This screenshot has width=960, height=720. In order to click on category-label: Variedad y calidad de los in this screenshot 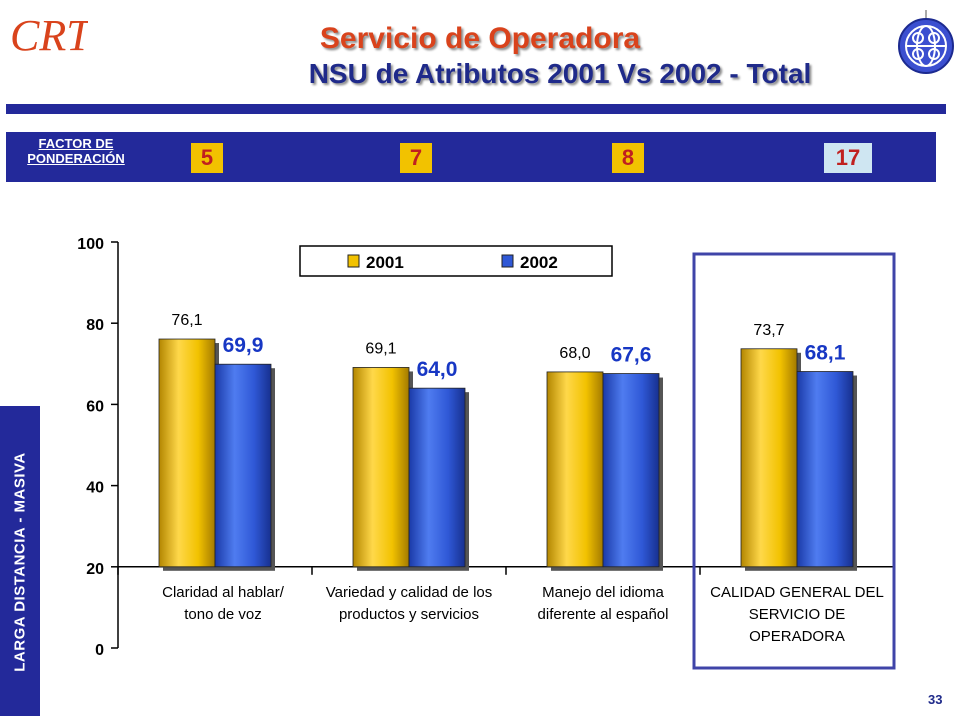, I will do `click(409, 592)`.